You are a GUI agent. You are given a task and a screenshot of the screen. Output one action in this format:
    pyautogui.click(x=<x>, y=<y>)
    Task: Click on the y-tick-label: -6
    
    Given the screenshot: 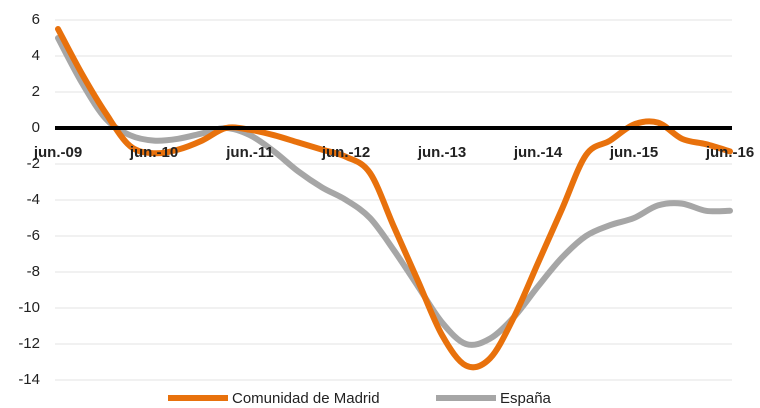 What is the action you would take?
    pyautogui.click(x=33, y=235)
    